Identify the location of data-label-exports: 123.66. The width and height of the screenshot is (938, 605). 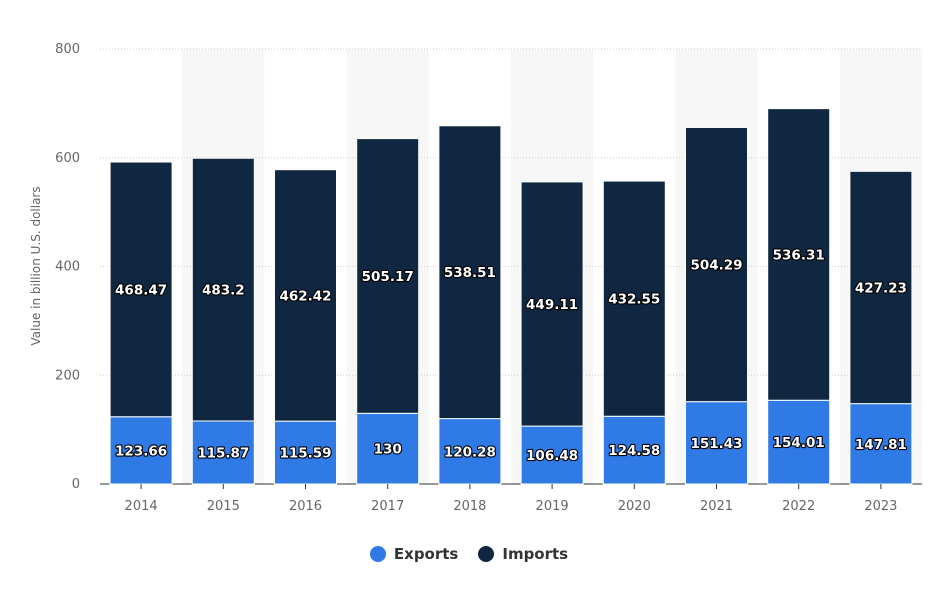
(141, 451).